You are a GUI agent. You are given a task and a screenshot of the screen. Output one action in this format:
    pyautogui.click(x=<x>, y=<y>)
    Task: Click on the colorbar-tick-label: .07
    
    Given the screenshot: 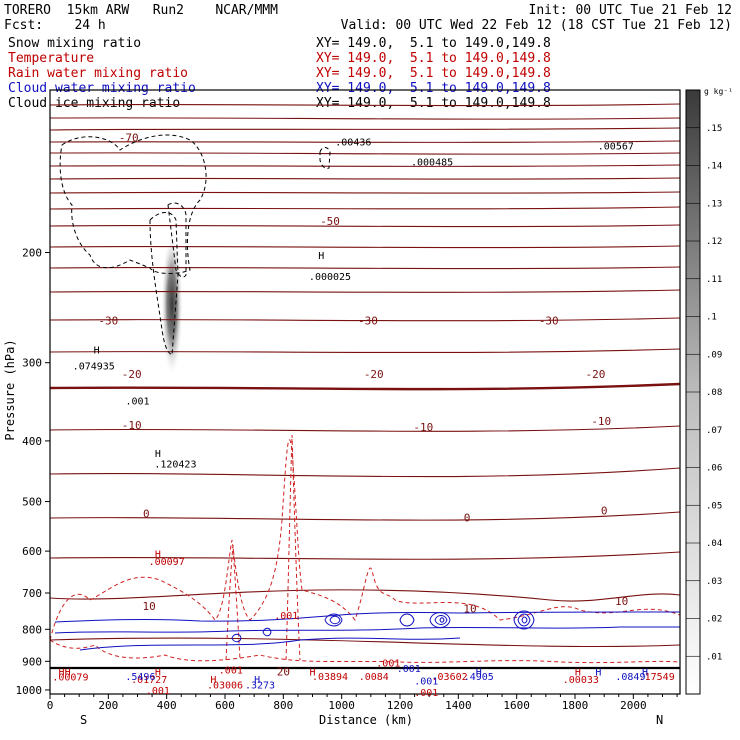 What is the action you would take?
    pyautogui.click(x=714, y=431)
    